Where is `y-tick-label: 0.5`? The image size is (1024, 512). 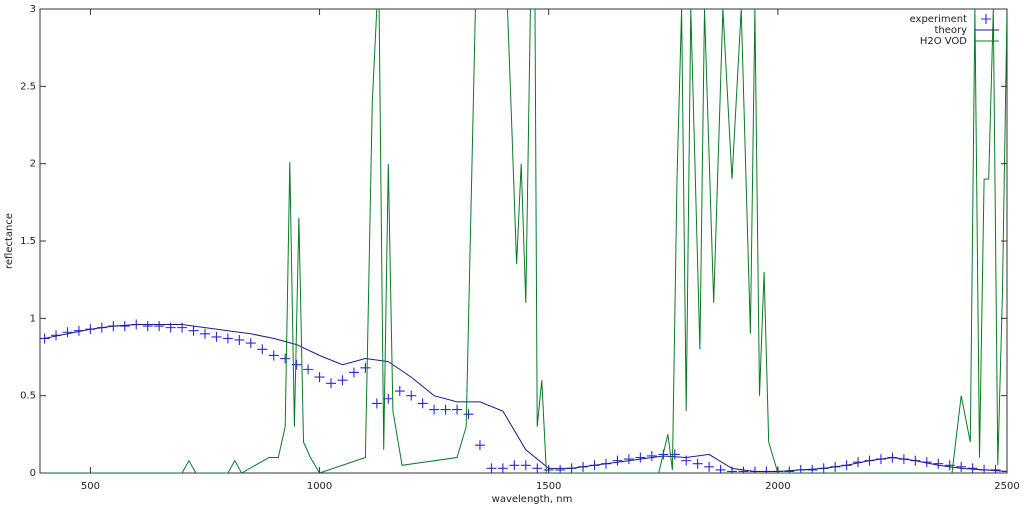 y-tick-label: 0.5 is located at coordinates (28, 396).